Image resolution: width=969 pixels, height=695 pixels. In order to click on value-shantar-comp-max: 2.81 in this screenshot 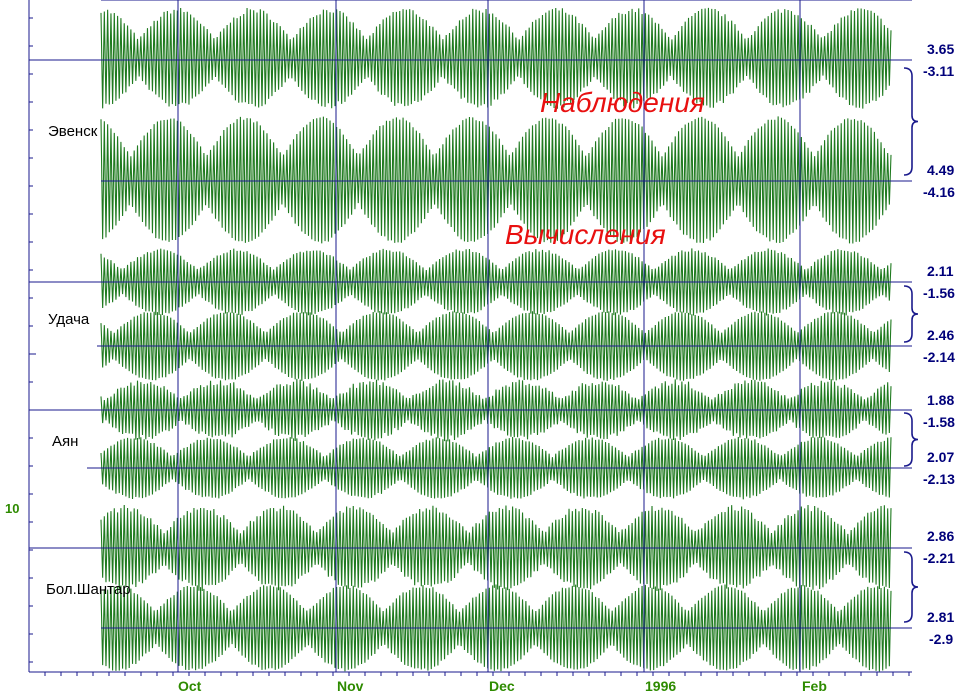, I will do `click(940, 617)`.